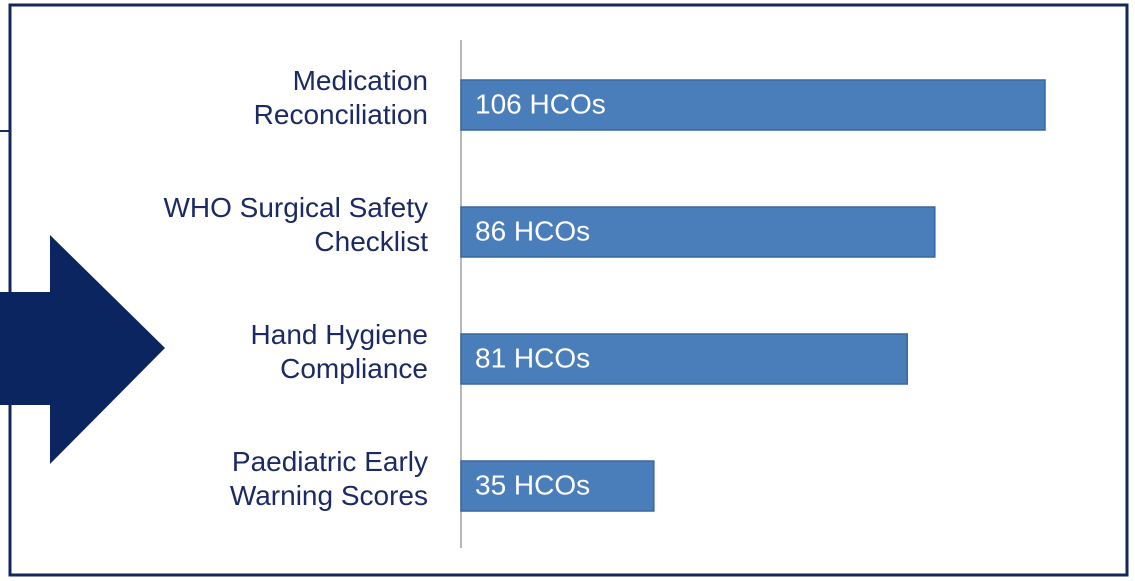  Describe the element at coordinates (339, 351) in the screenshot. I see `category-label: Hand Hygiene Compliance` at that location.